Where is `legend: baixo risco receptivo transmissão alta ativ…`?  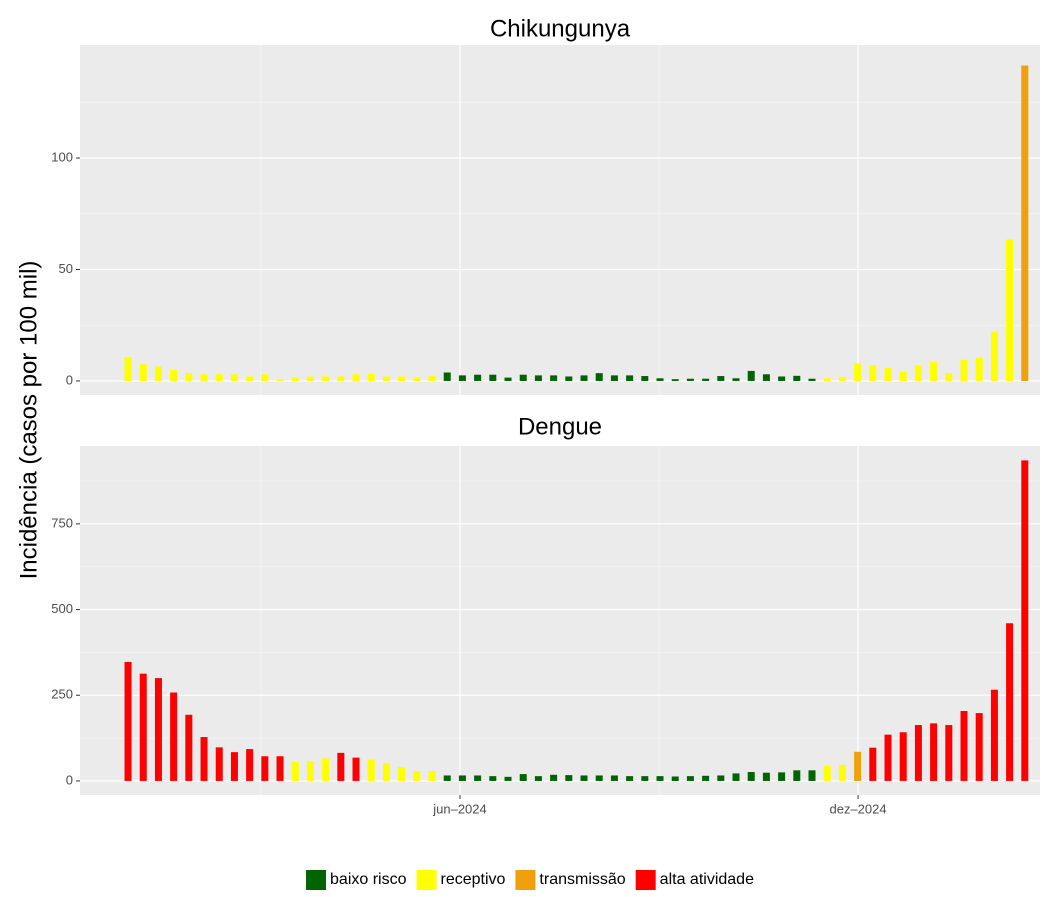 legend: baixo risco receptivo transmissão alta ativ… is located at coordinates (530, 880).